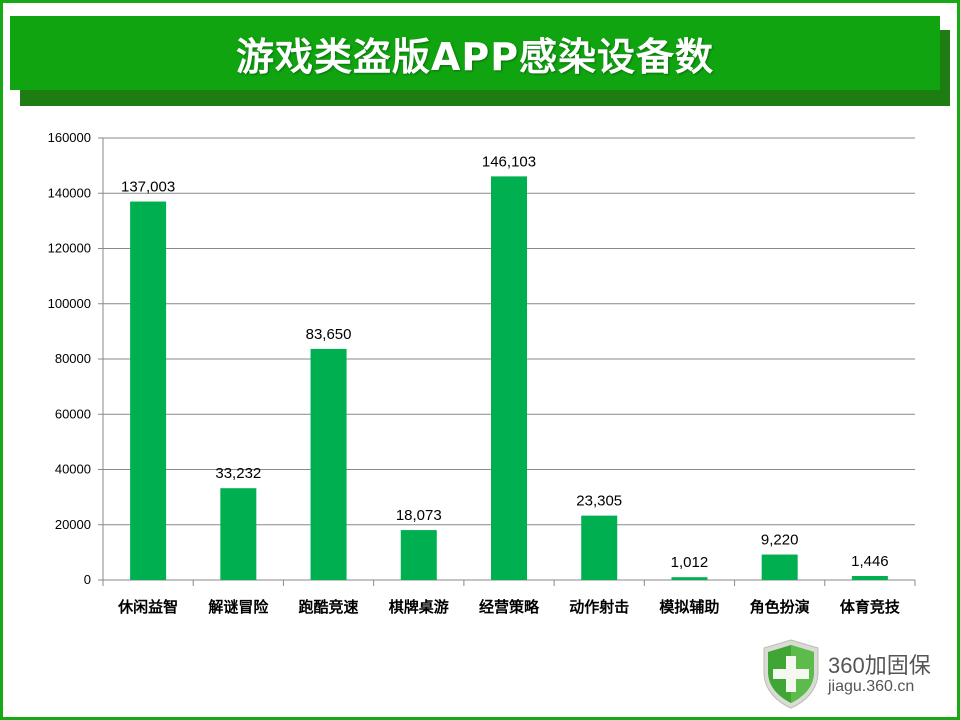 The height and width of the screenshot is (720, 960). What do you see at coordinates (87, 579) in the screenshot?
I see `y-tick-label: 0` at bounding box center [87, 579].